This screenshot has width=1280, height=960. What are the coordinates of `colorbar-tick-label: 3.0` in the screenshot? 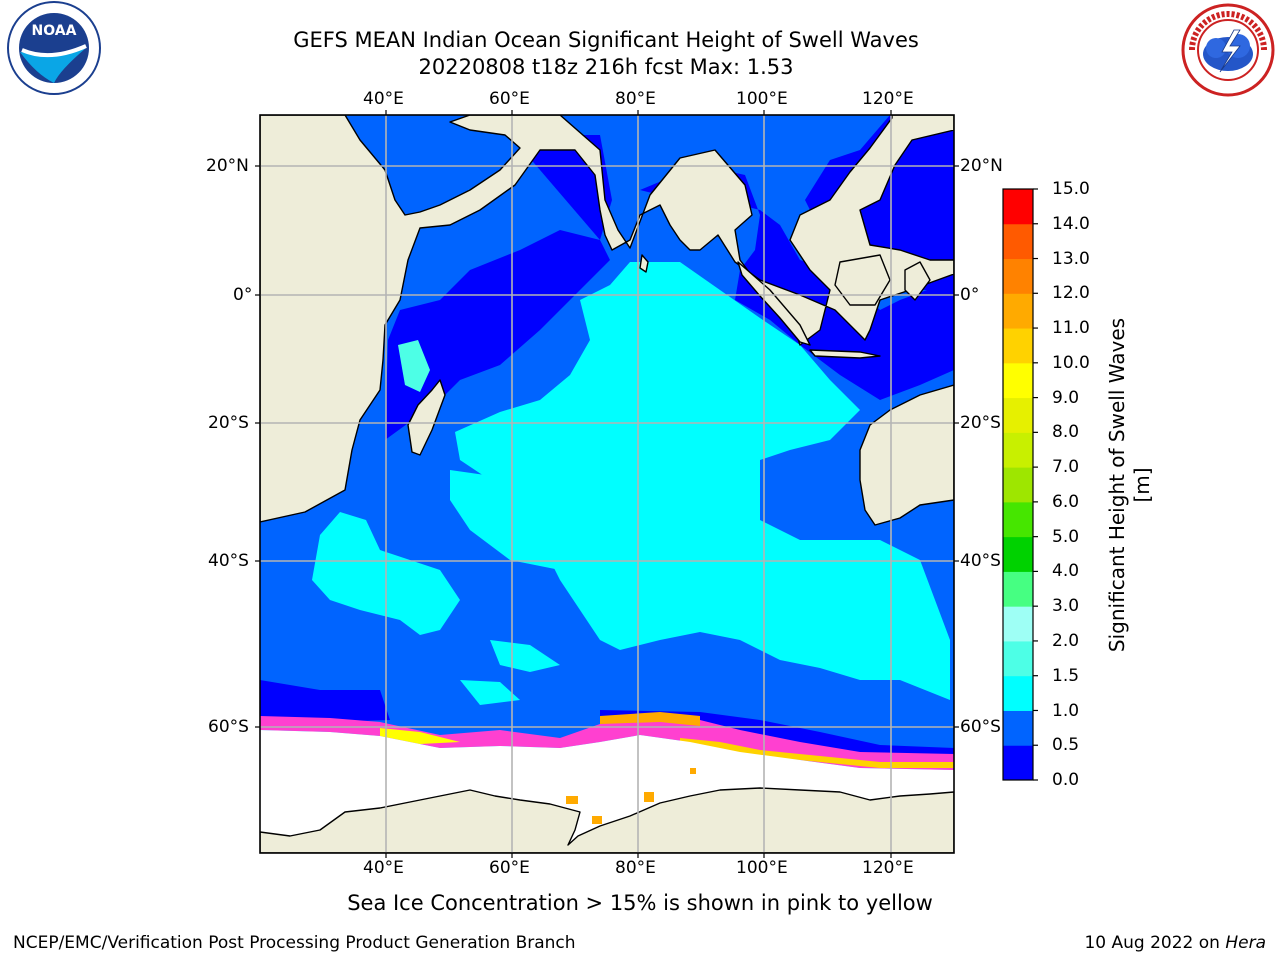 It's located at (1066, 606).